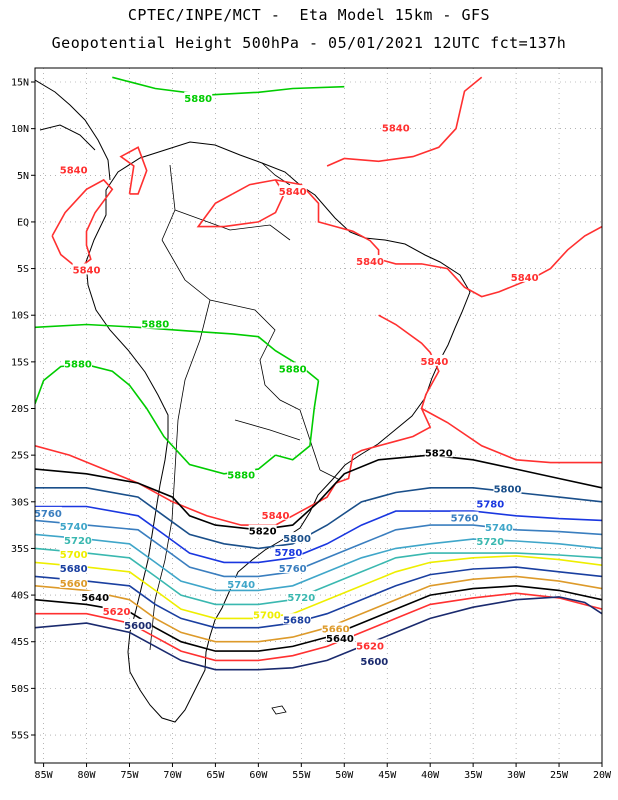 Image resolution: width=618 pixels, height=800 pixels. What do you see at coordinates (73, 130) in the screenshot?
I see `central-america-coastline` at bounding box center [73, 130].